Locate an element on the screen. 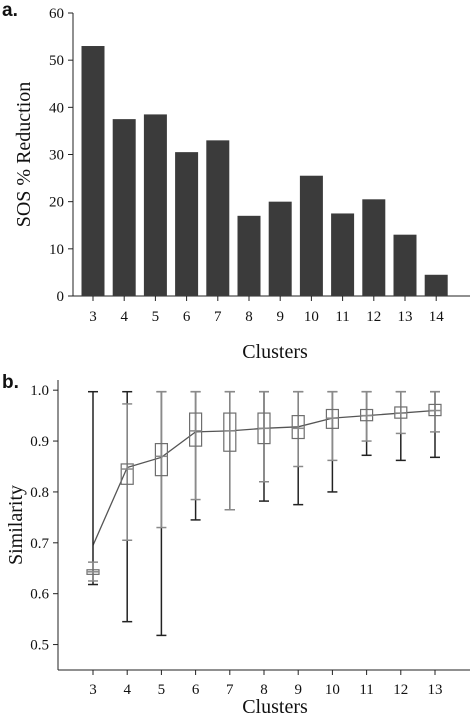 This screenshot has height=718, width=474. y-tick-label: 30 is located at coordinates (56, 156).